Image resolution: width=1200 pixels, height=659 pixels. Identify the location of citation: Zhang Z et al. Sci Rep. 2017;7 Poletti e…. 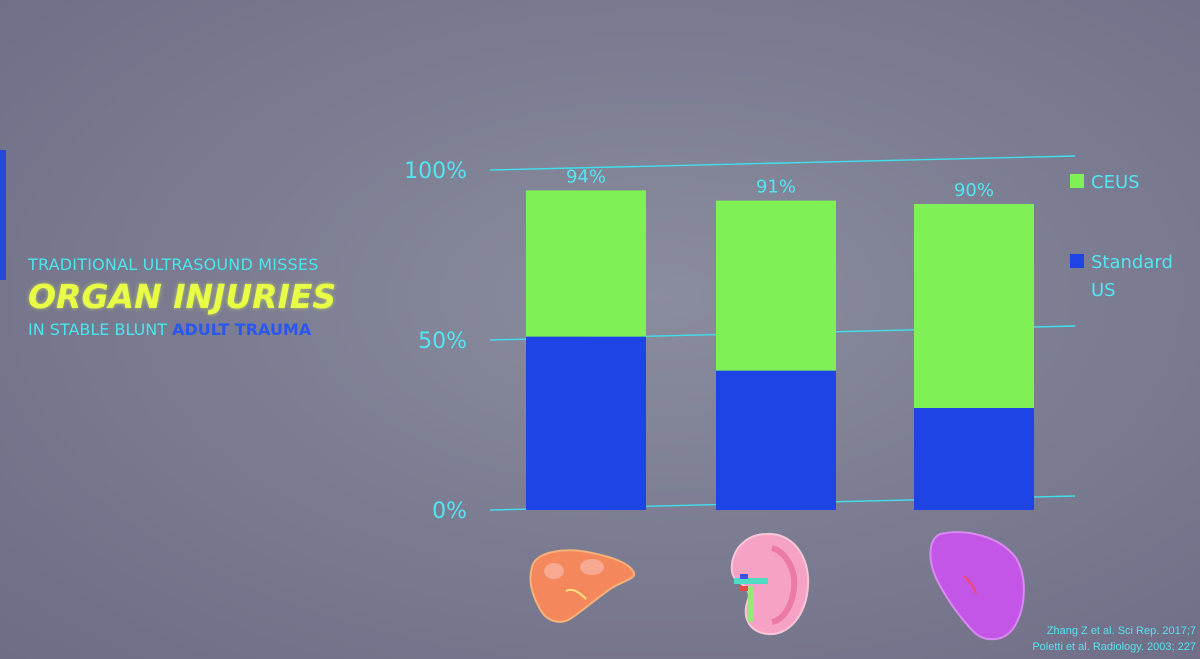
(1114, 639).